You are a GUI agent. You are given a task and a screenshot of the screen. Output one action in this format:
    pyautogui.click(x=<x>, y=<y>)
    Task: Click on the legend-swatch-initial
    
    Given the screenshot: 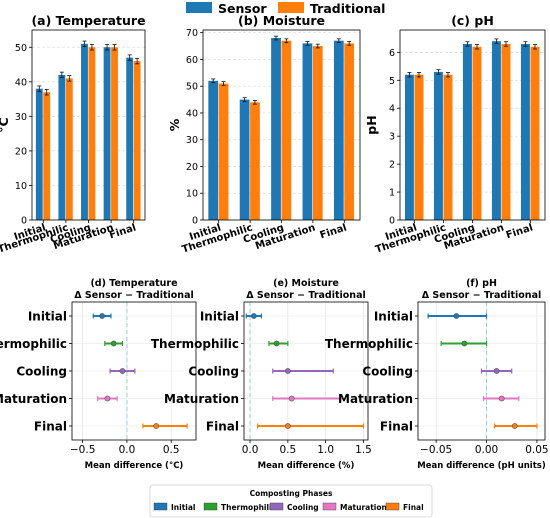 What is the action you would take?
    pyautogui.click(x=160, y=506)
    